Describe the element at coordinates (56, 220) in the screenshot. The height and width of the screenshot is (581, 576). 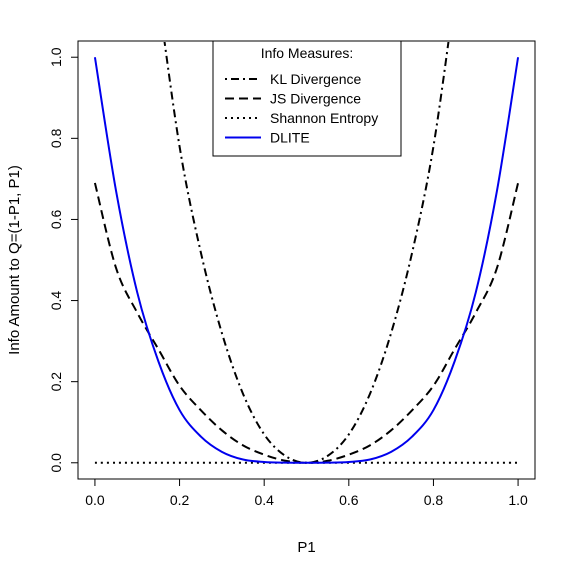
I see `y-tick-label: 0.6` at that location.